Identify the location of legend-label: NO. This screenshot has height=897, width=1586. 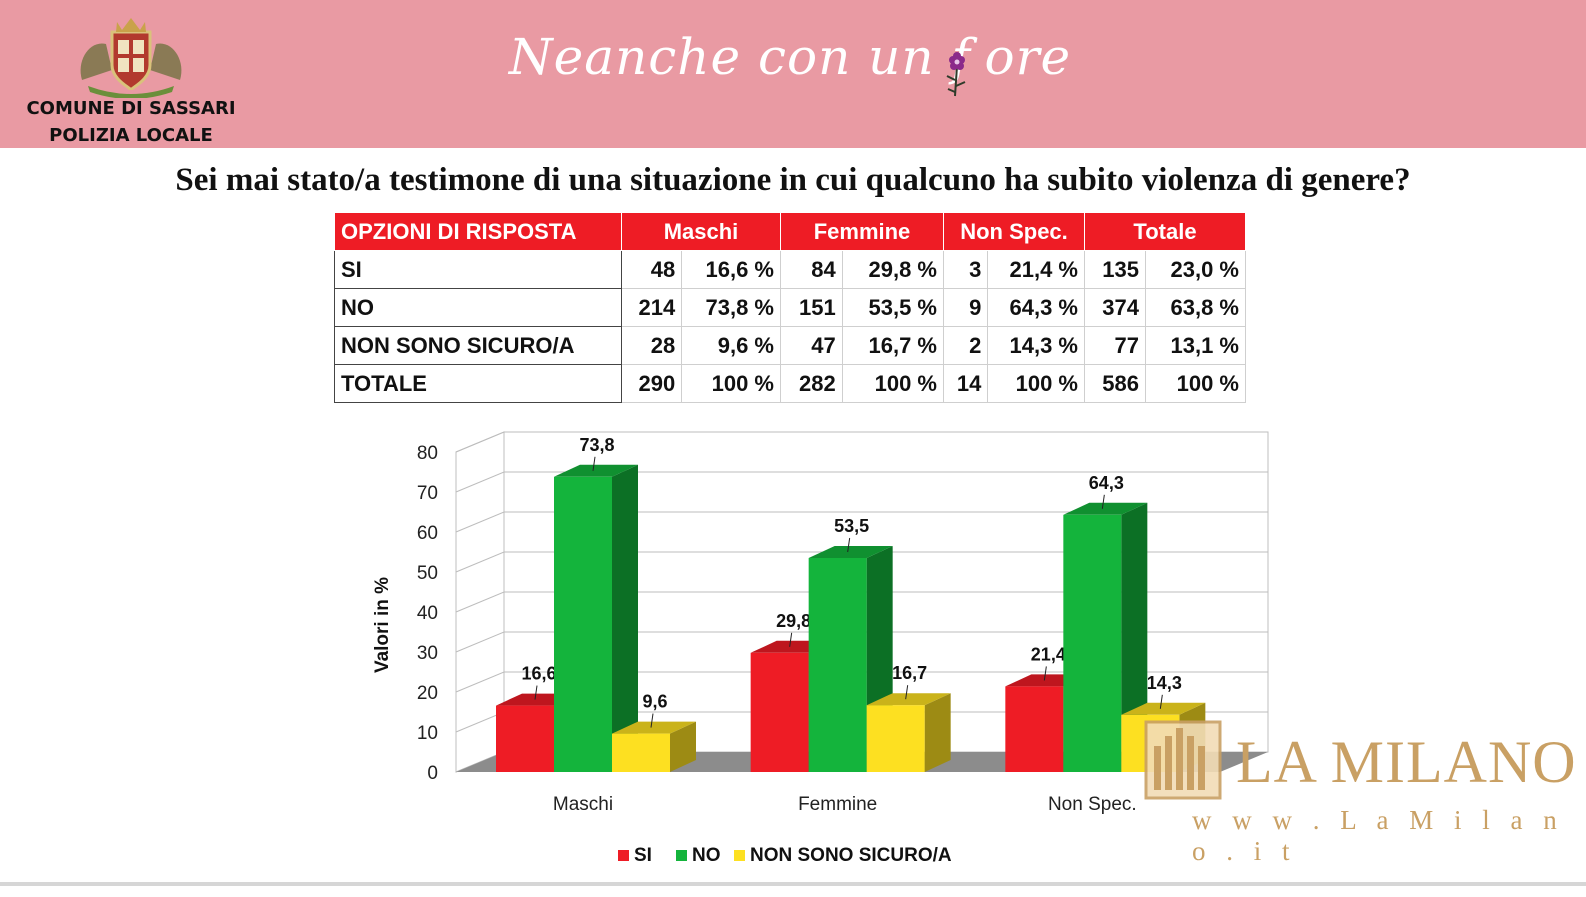
(706, 855).